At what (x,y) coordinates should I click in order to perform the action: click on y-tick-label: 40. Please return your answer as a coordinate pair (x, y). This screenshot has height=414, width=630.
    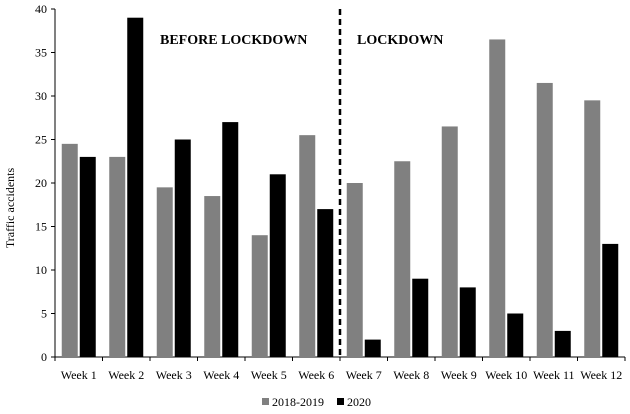
    Looking at the image, I should click on (41, 9).